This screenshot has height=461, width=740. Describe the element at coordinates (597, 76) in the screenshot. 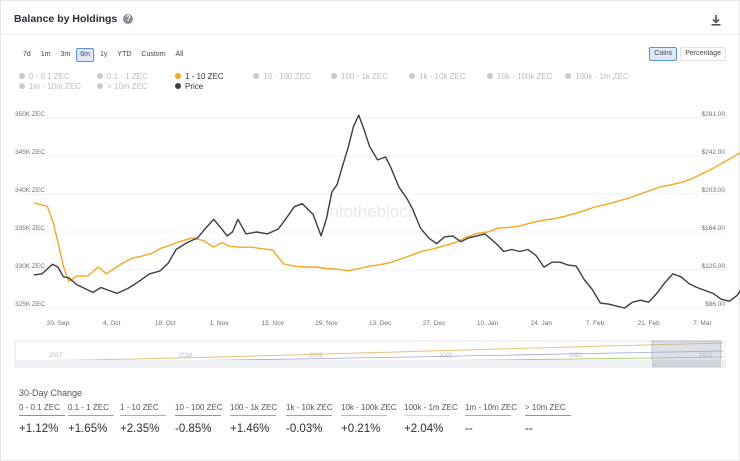

I see `legend-item-100k-1m-zec: 100k - 1m ZEC` at that location.